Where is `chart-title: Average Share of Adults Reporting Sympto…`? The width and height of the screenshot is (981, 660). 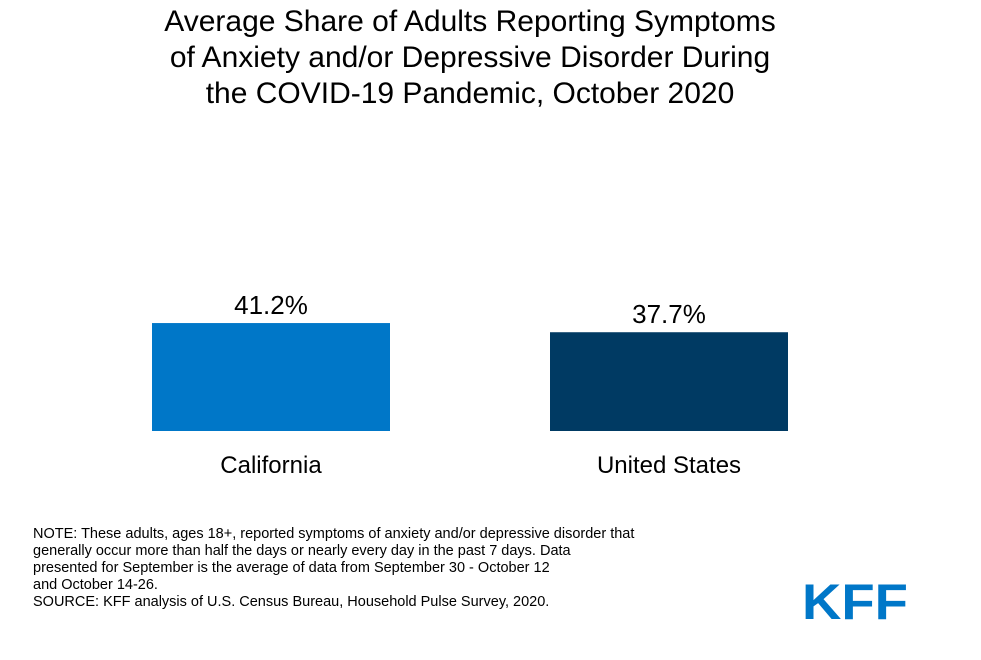 chart-title: Average Share of Adults Reporting Sympto… is located at coordinates (470, 58).